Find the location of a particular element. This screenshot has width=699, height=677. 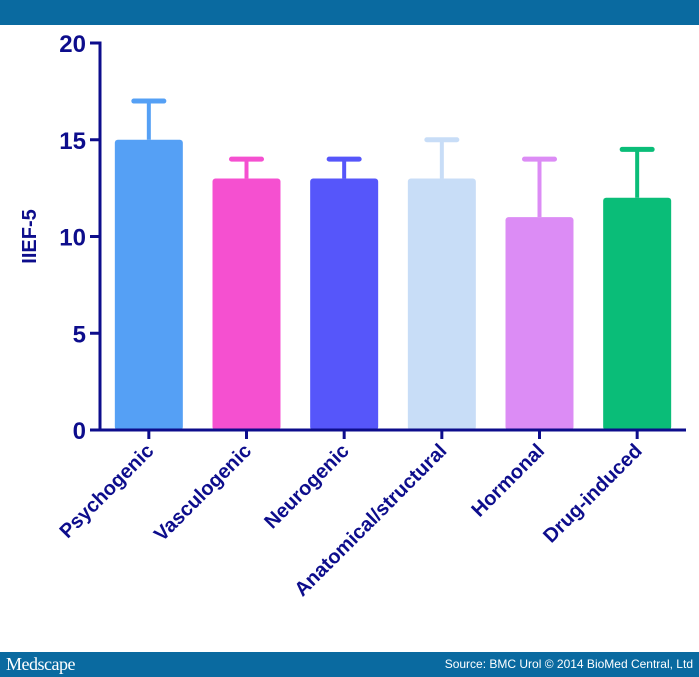

y-axis-label: IIEF-5 is located at coordinates (30, 236).